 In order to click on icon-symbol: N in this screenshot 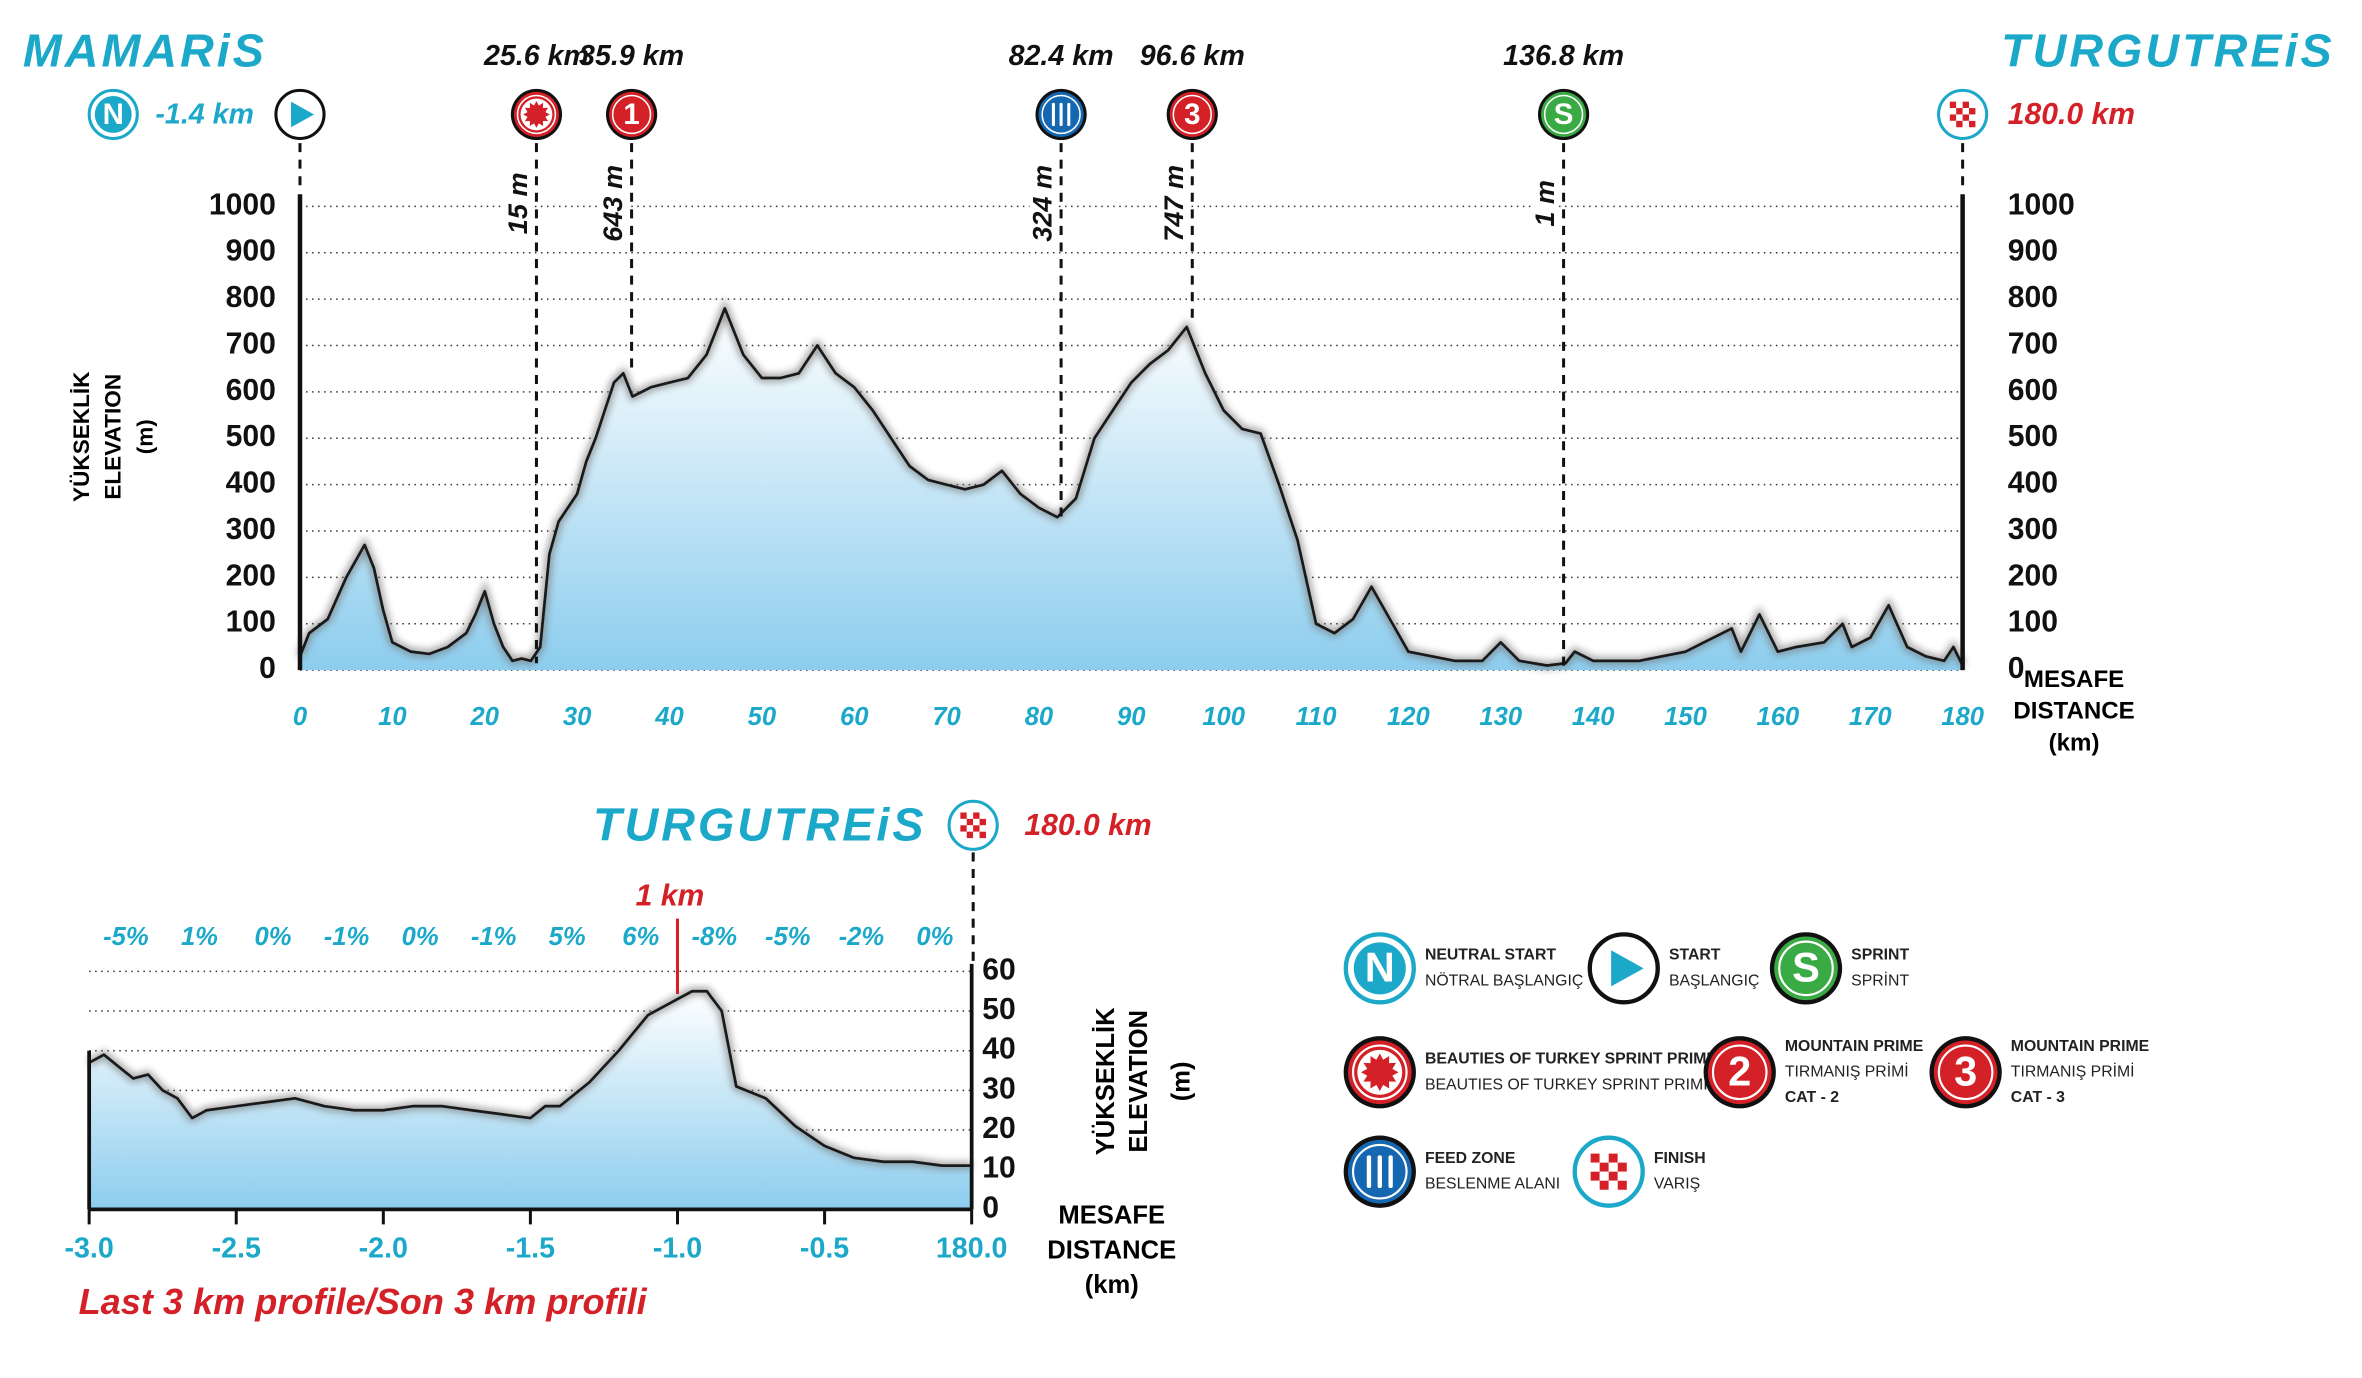, I will do `click(1380, 967)`.